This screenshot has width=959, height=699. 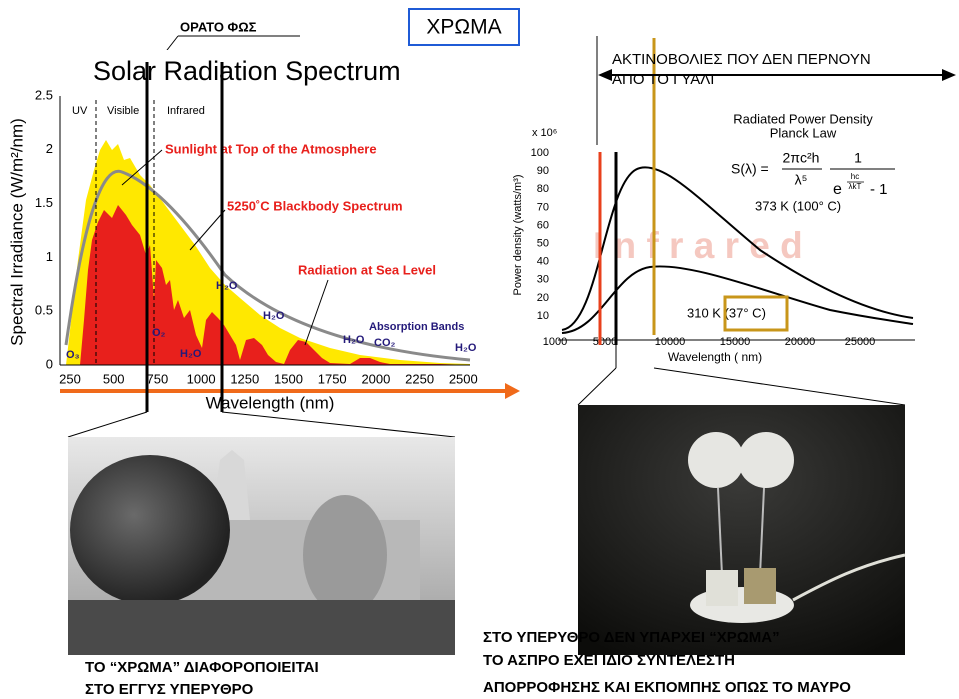 What do you see at coordinates (375, 378) in the screenshot?
I see `x-tick-label: 2000` at bounding box center [375, 378].